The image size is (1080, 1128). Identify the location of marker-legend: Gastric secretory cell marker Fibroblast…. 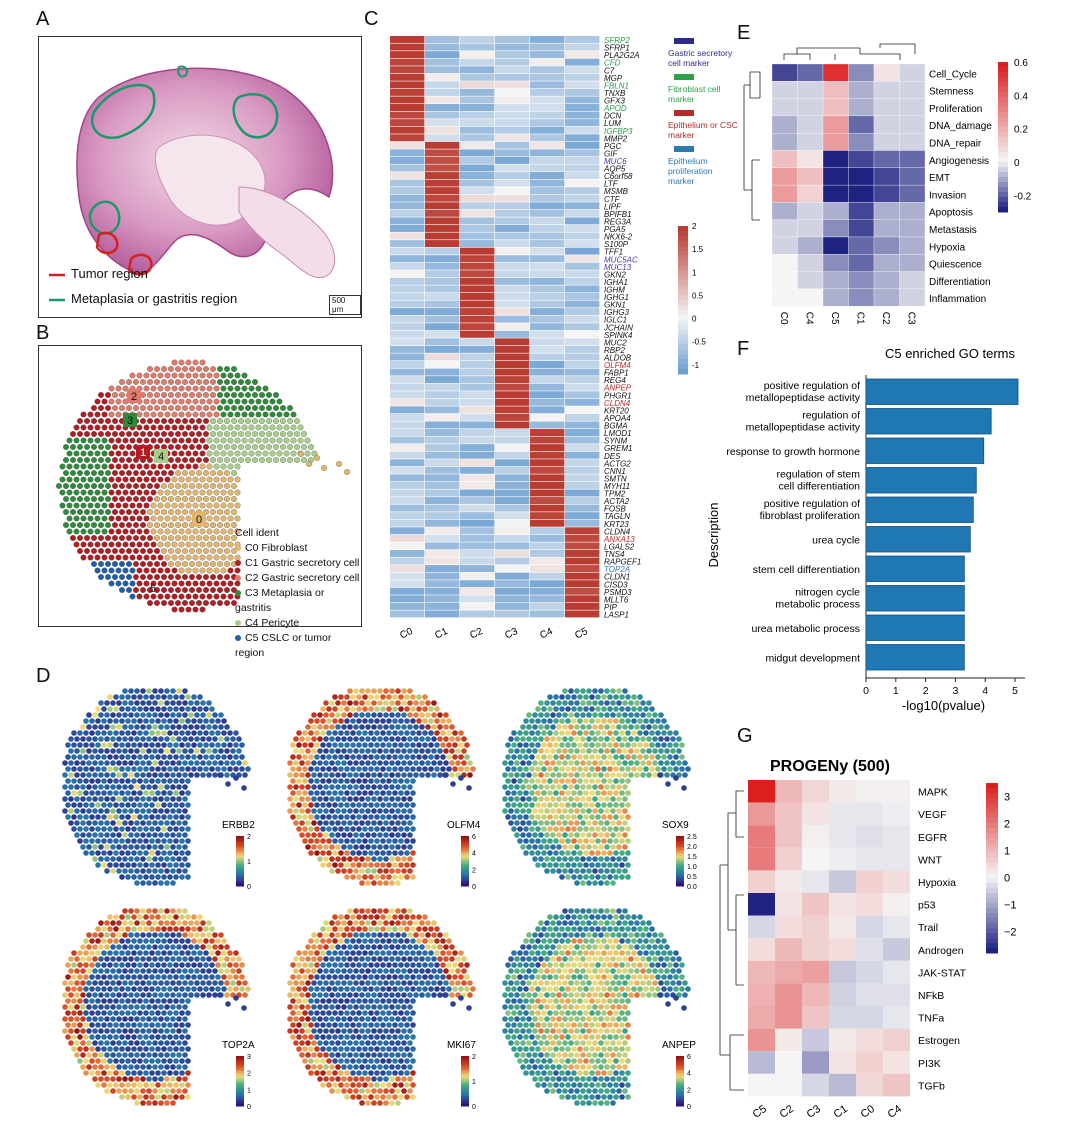
(703, 111).